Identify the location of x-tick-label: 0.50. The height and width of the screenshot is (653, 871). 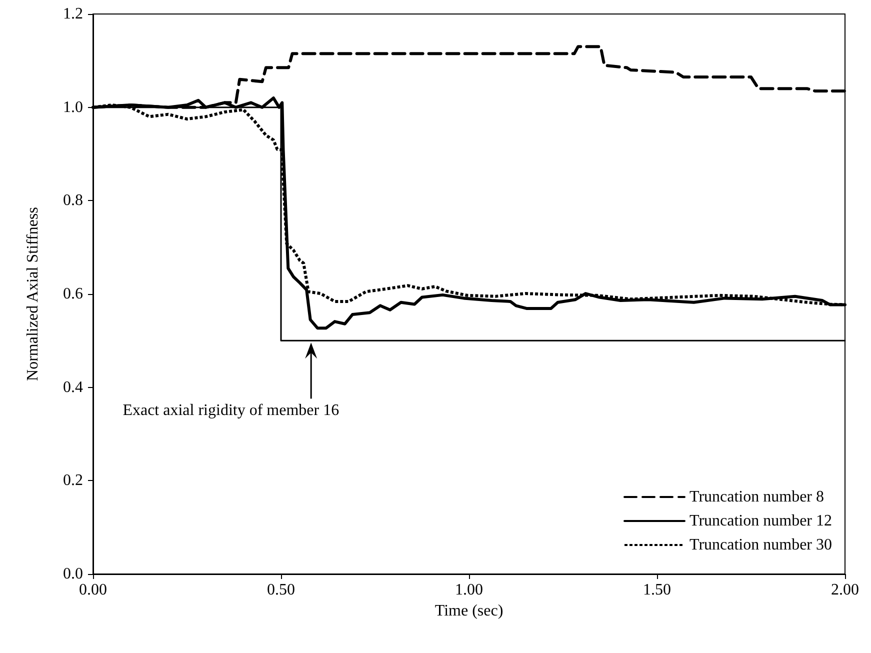
(281, 590).